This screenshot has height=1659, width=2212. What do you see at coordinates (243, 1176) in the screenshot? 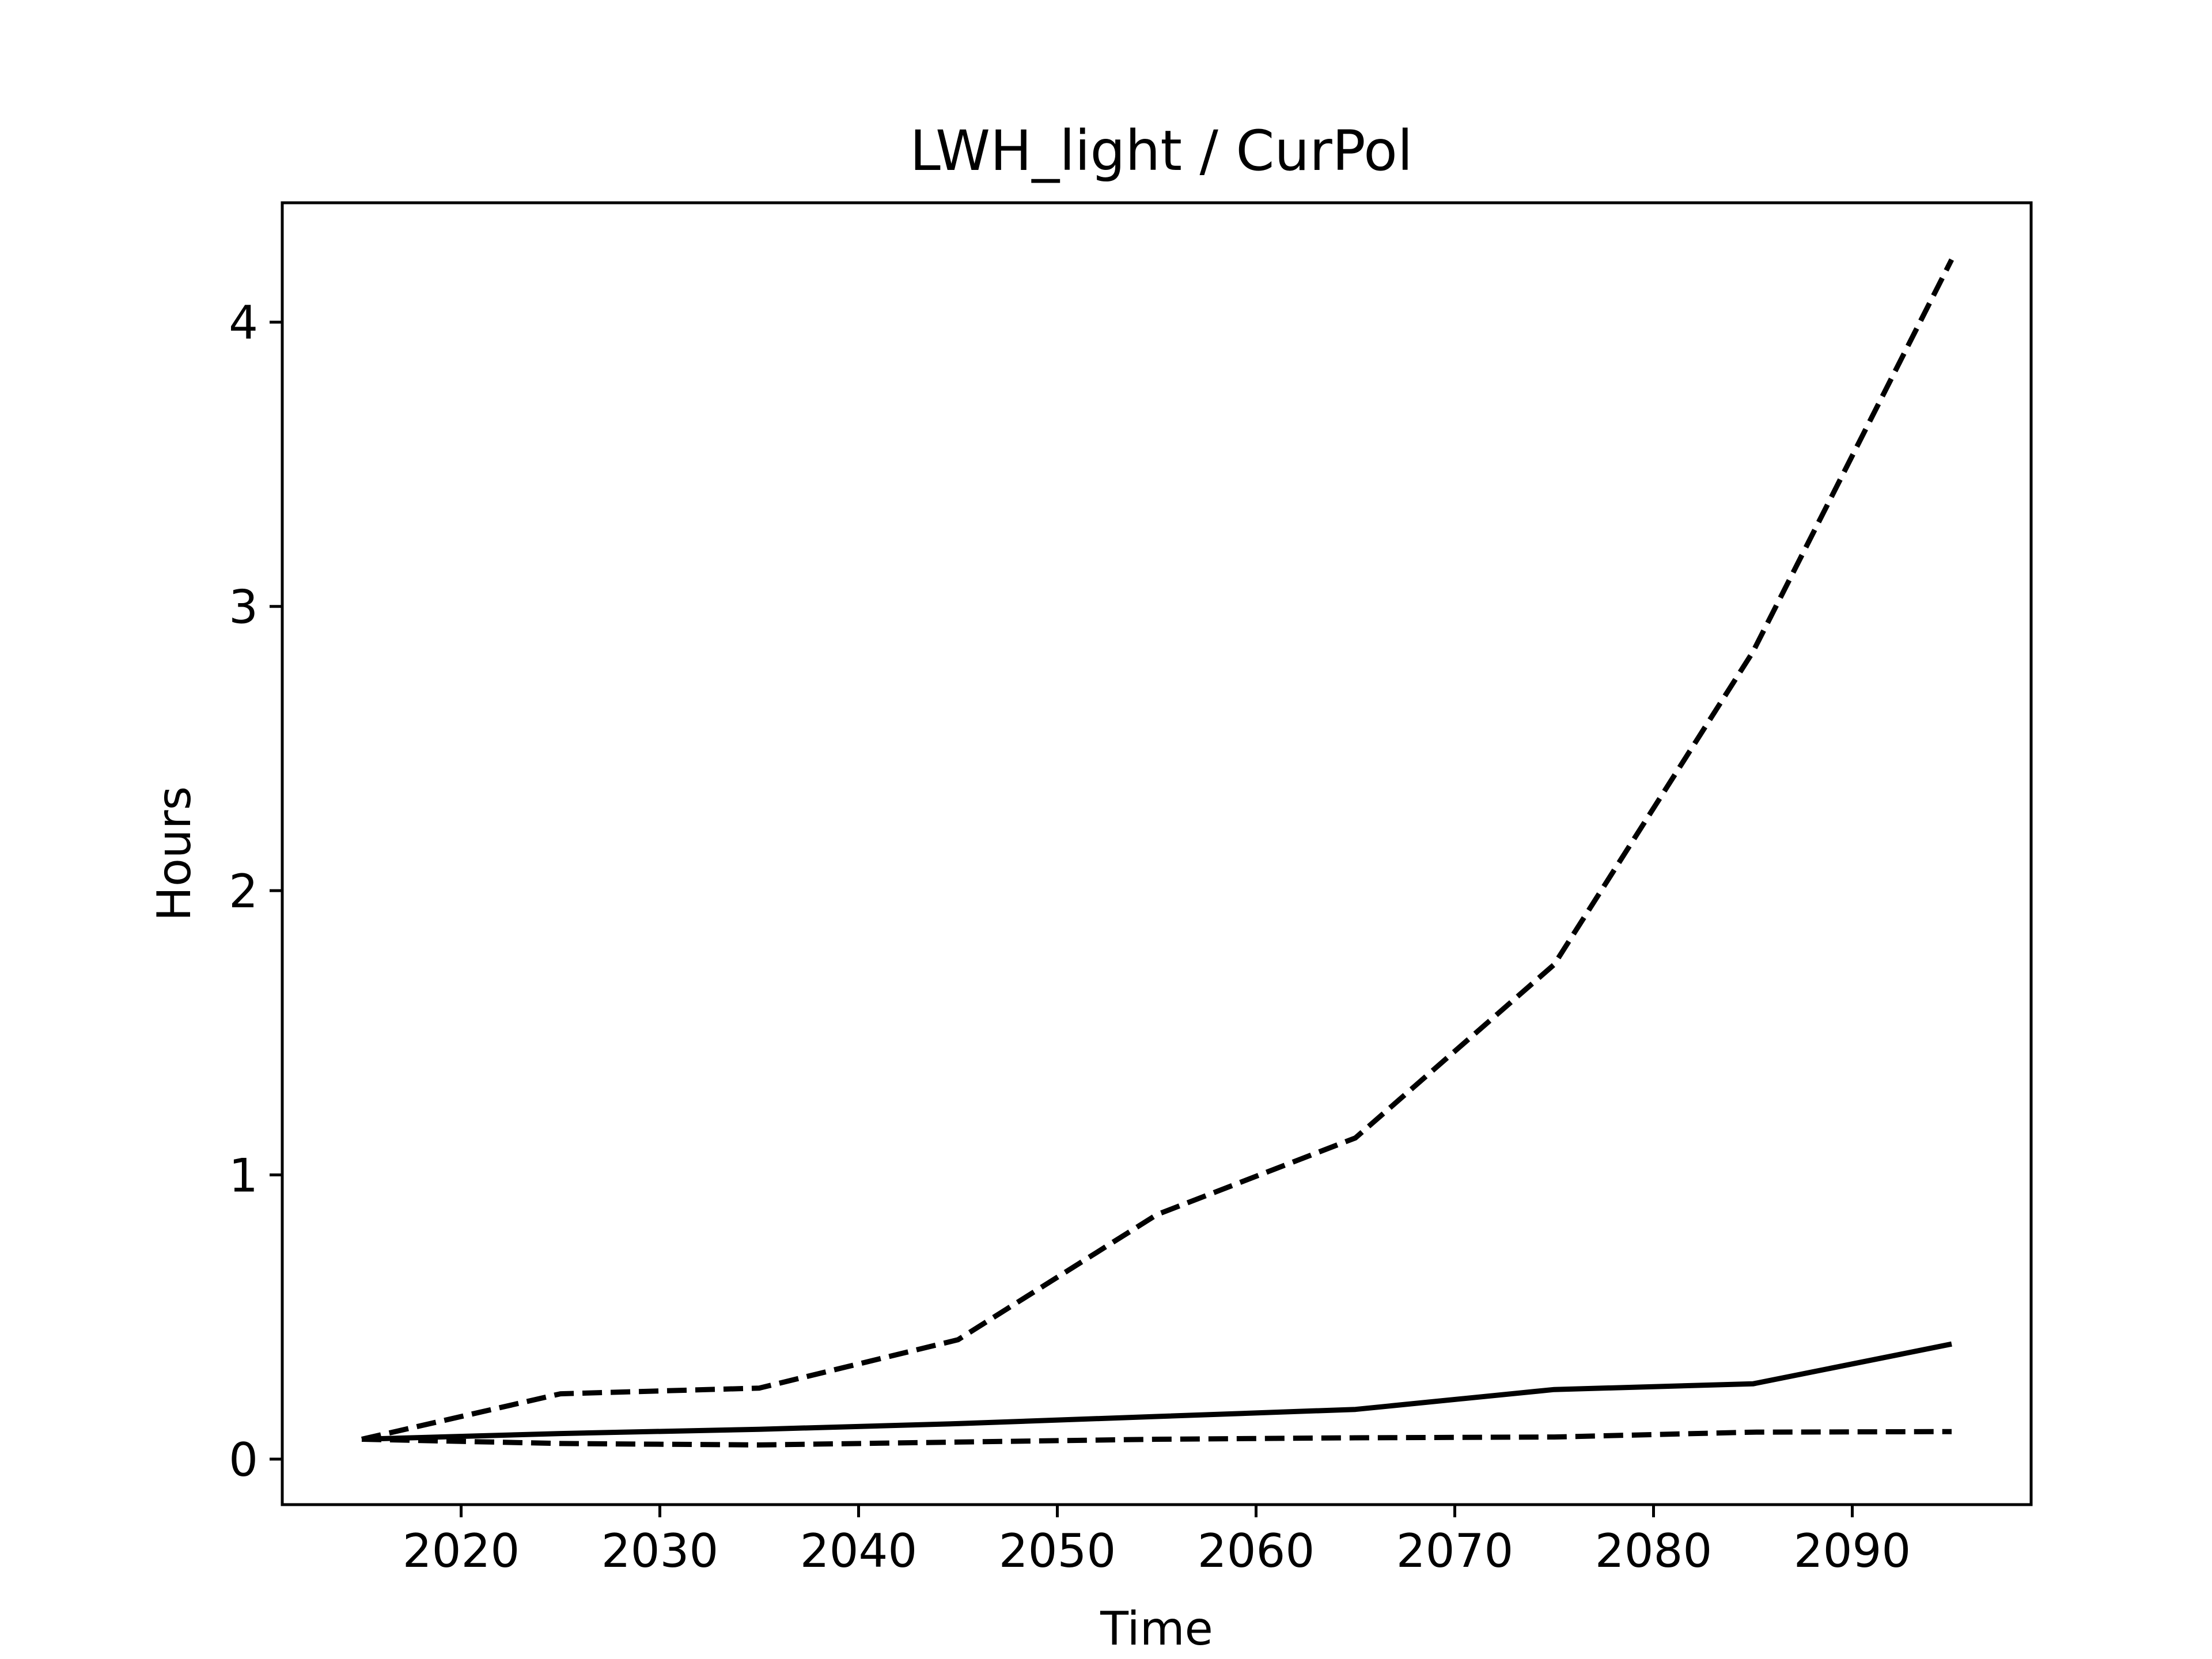
I see `y-tick-label: 1` at bounding box center [243, 1176].